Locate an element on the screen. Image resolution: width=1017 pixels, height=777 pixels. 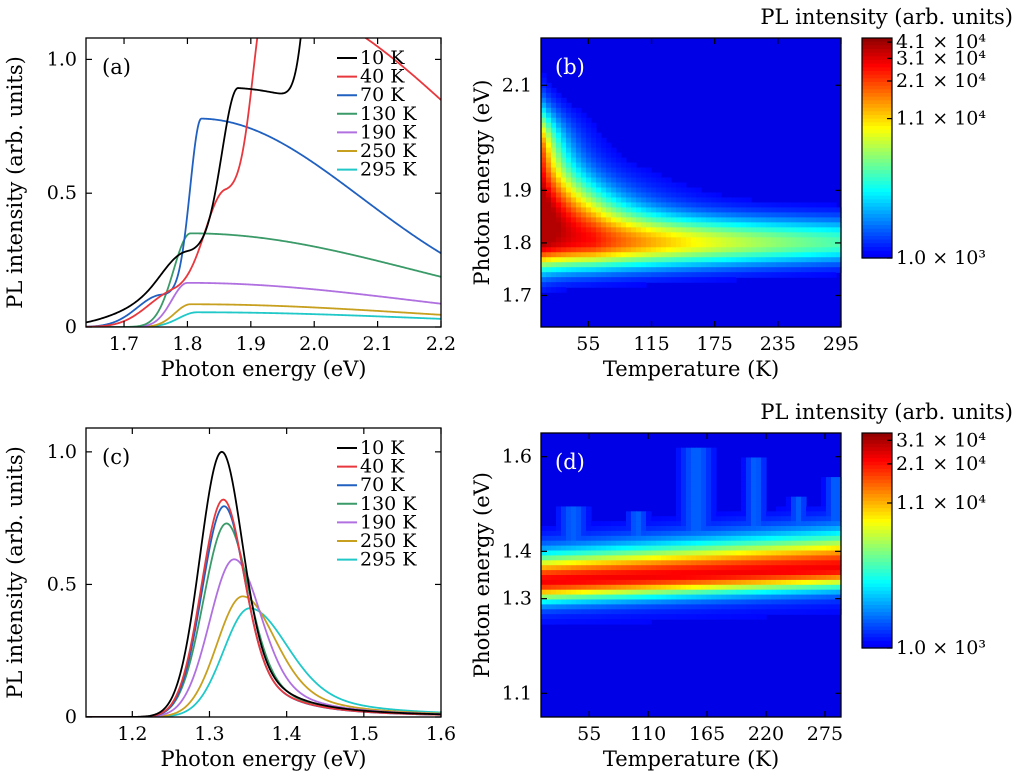
colorbar-frame is located at coordinates (877, 148).